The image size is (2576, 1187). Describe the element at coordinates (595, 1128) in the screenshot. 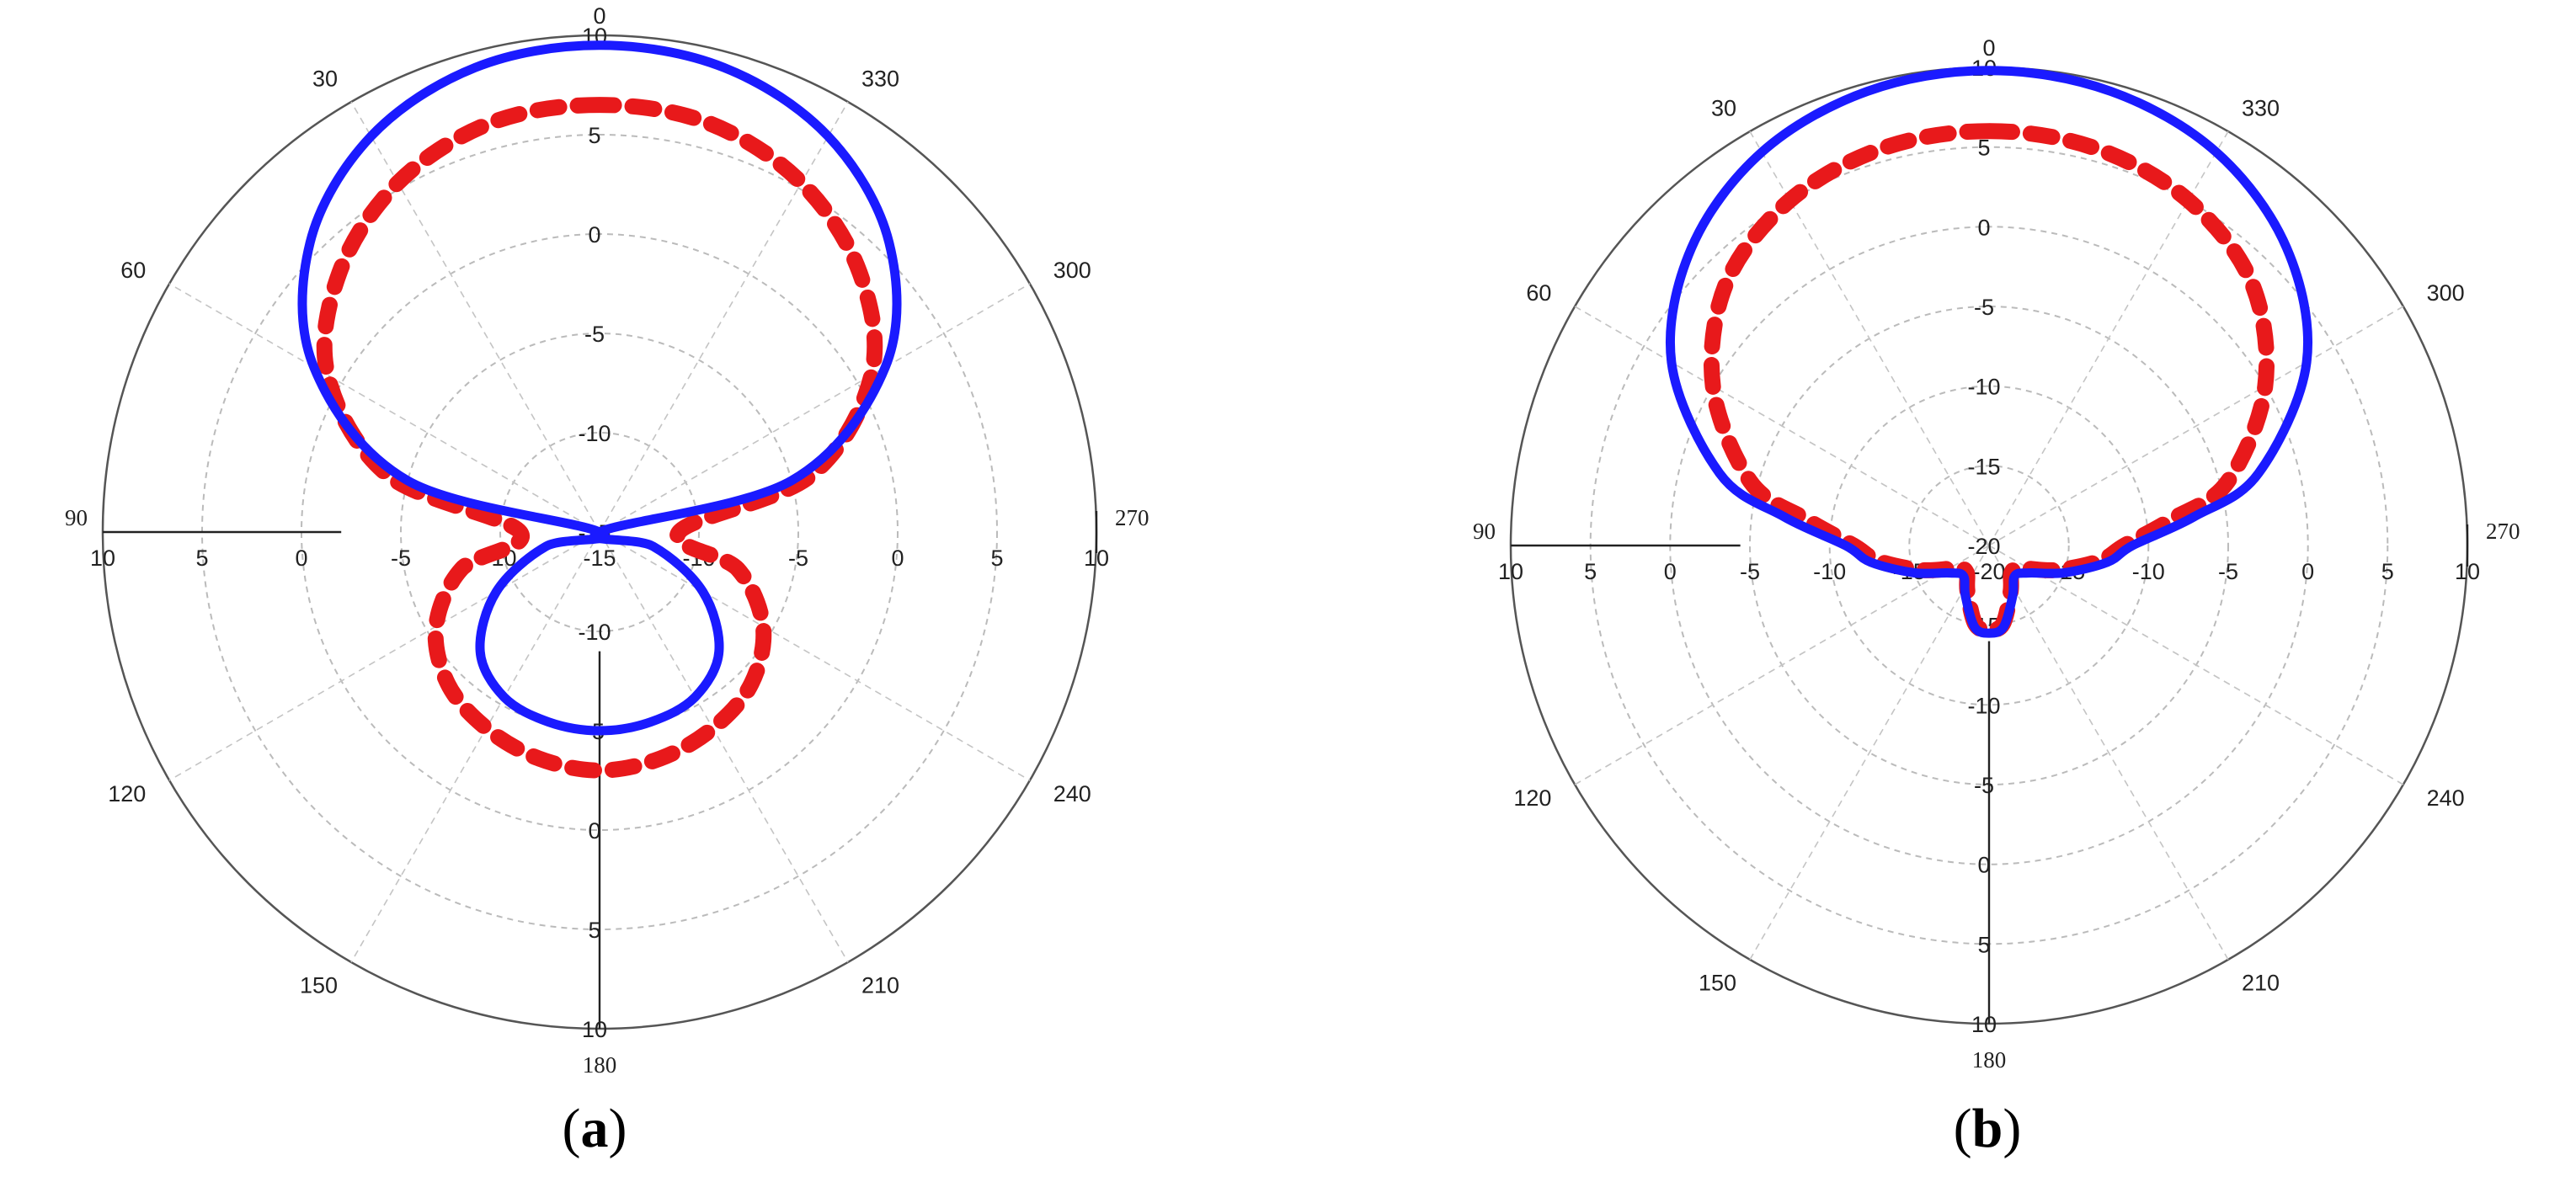

I see `panel-label-a: (a)` at that location.